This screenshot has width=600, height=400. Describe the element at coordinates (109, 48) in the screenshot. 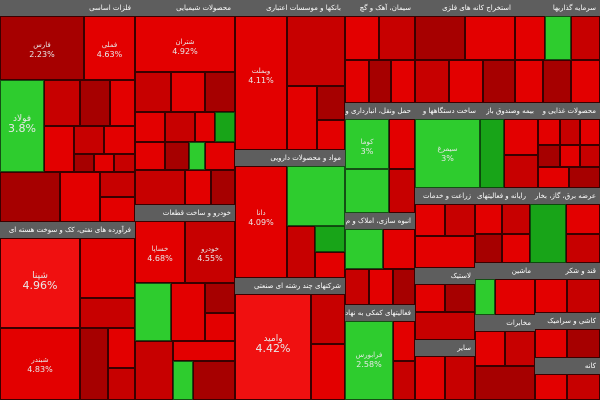

I see `stock-tile: فملی 4.63%` at that location.